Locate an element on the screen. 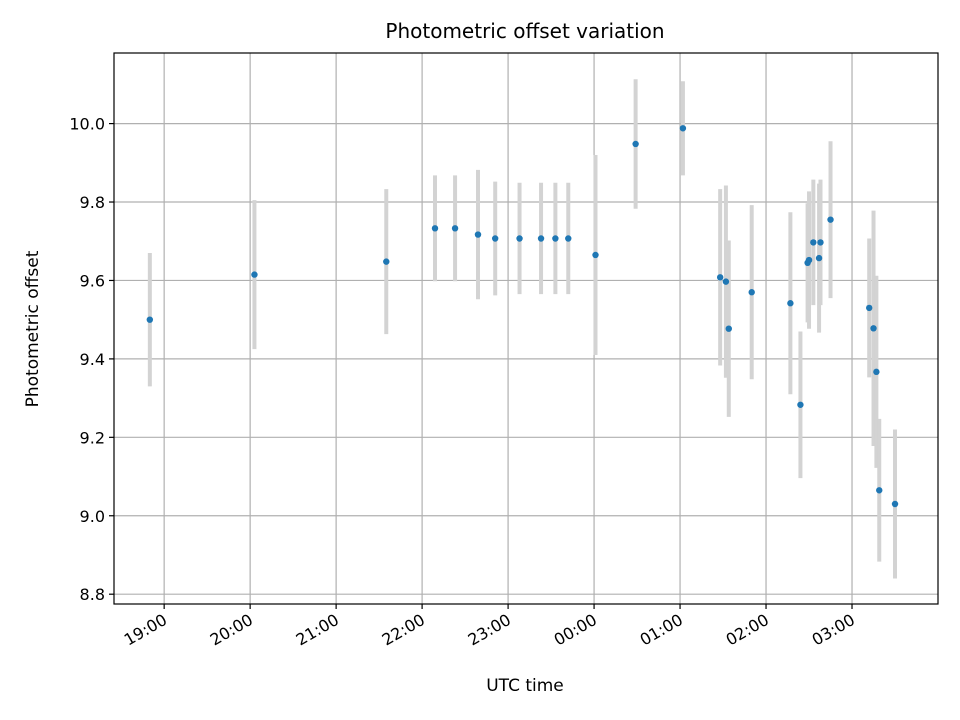 This screenshot has height=720, width=960. x-tick-label: 01:00 is located at coordinates (661, 630).